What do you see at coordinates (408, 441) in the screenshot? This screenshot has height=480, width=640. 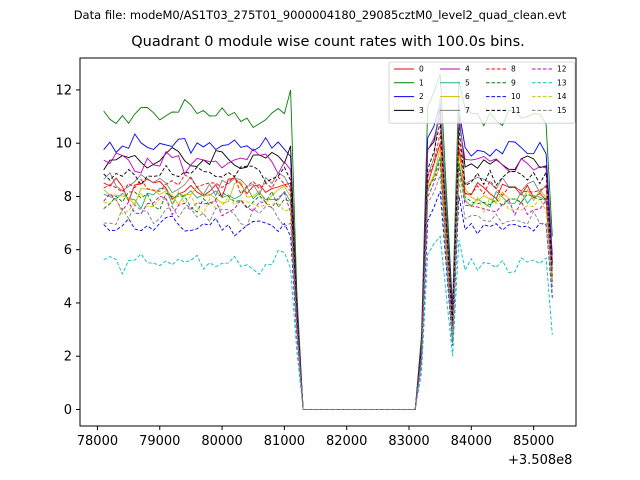 I see `x-tick-label: 83000` at bounding box center [408, 441].